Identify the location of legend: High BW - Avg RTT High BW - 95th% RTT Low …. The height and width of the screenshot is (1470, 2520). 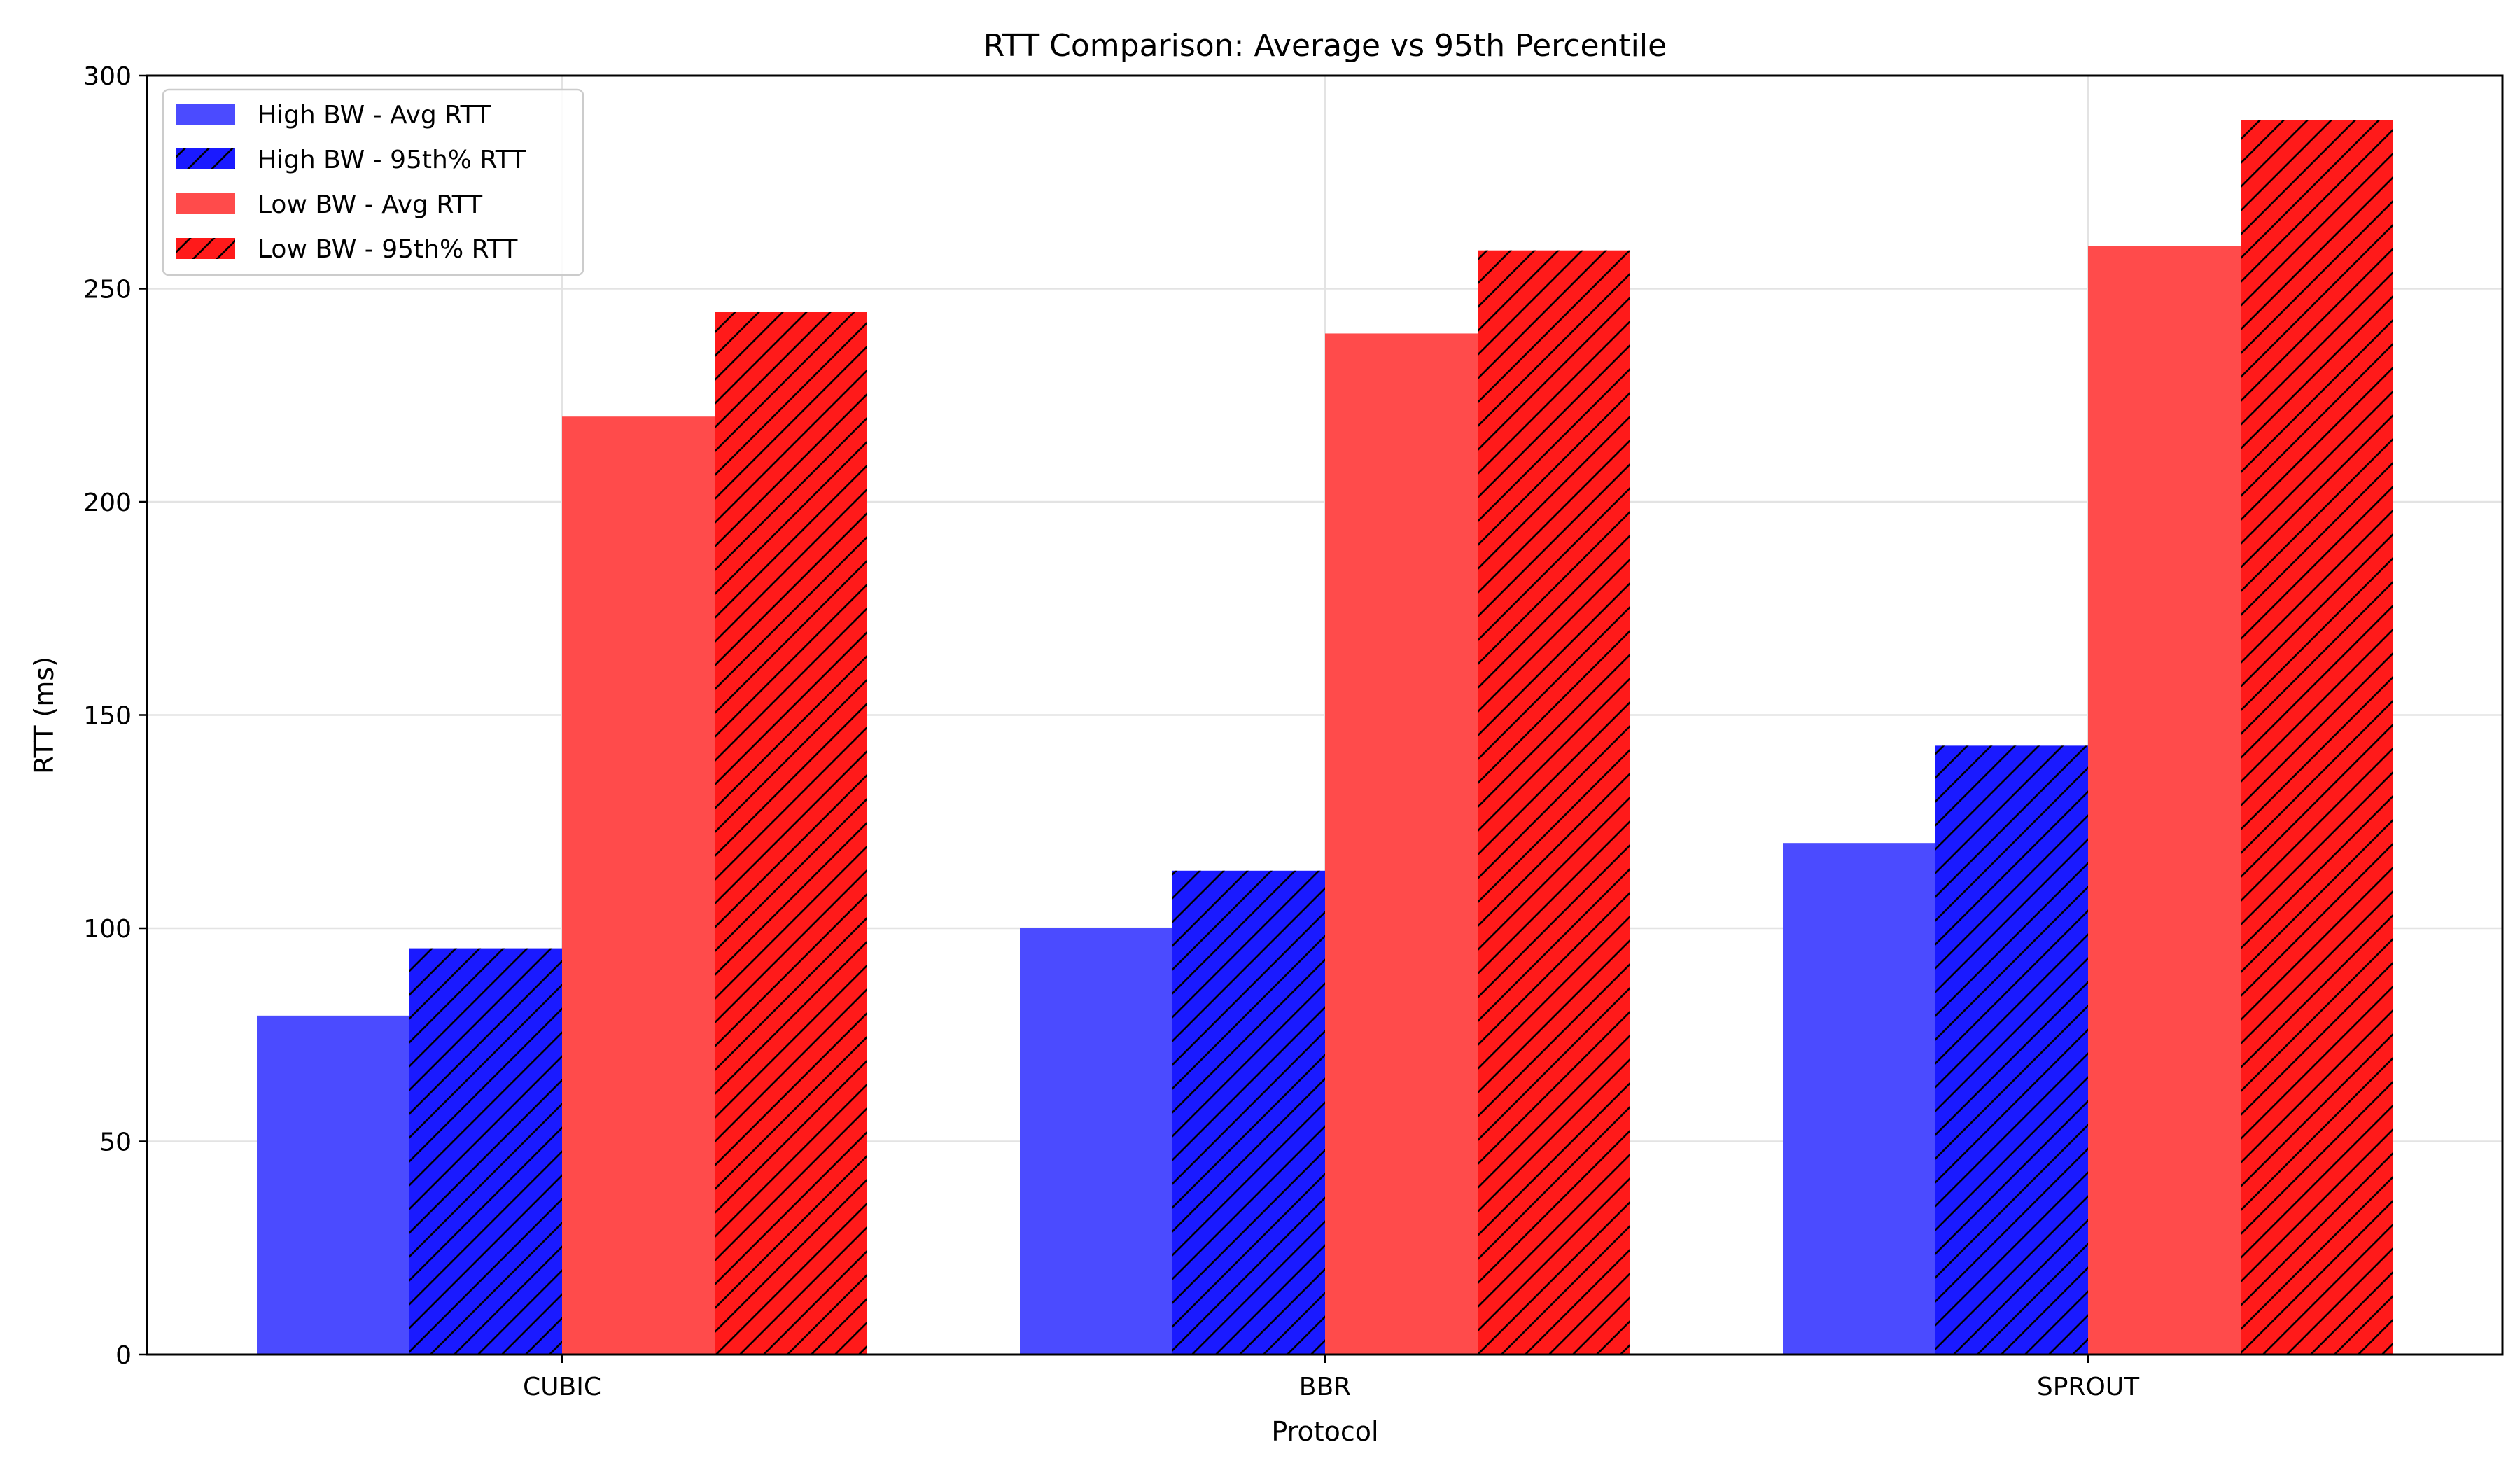
(373, 182).